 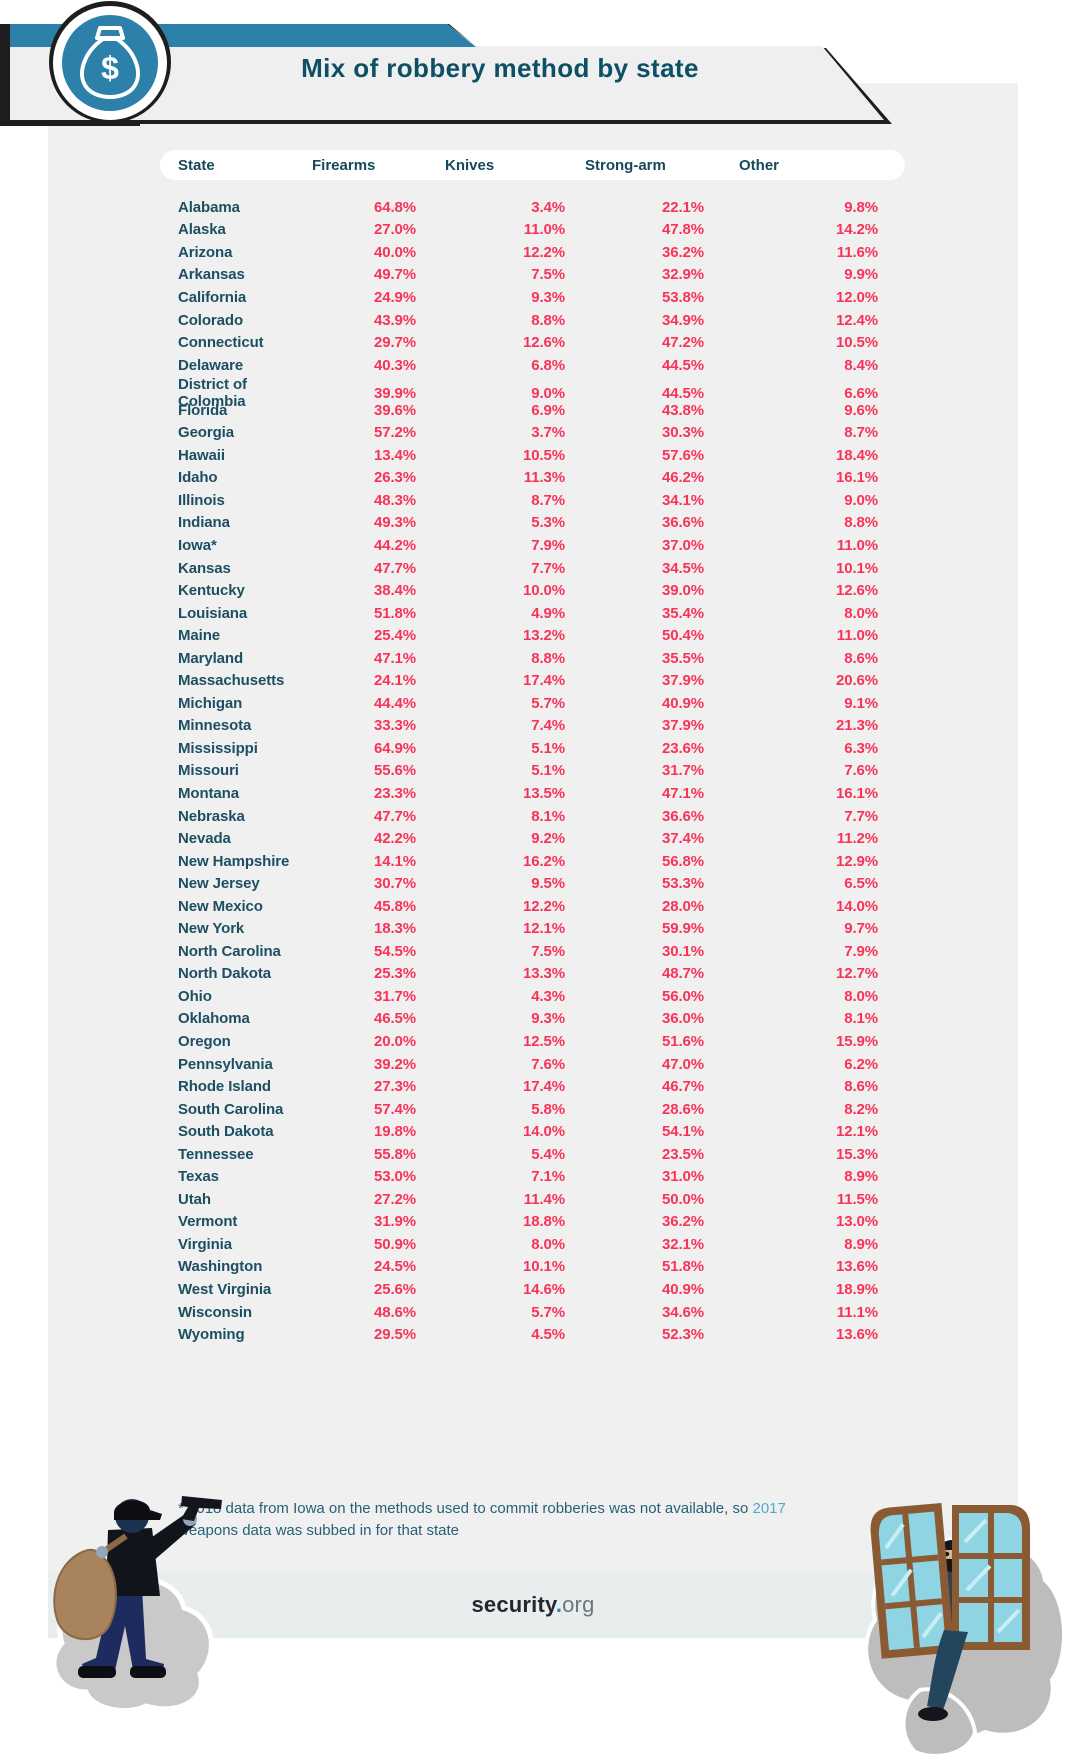 I want to click on firearms-cell: 64.8%, so click(x=394, y=207).